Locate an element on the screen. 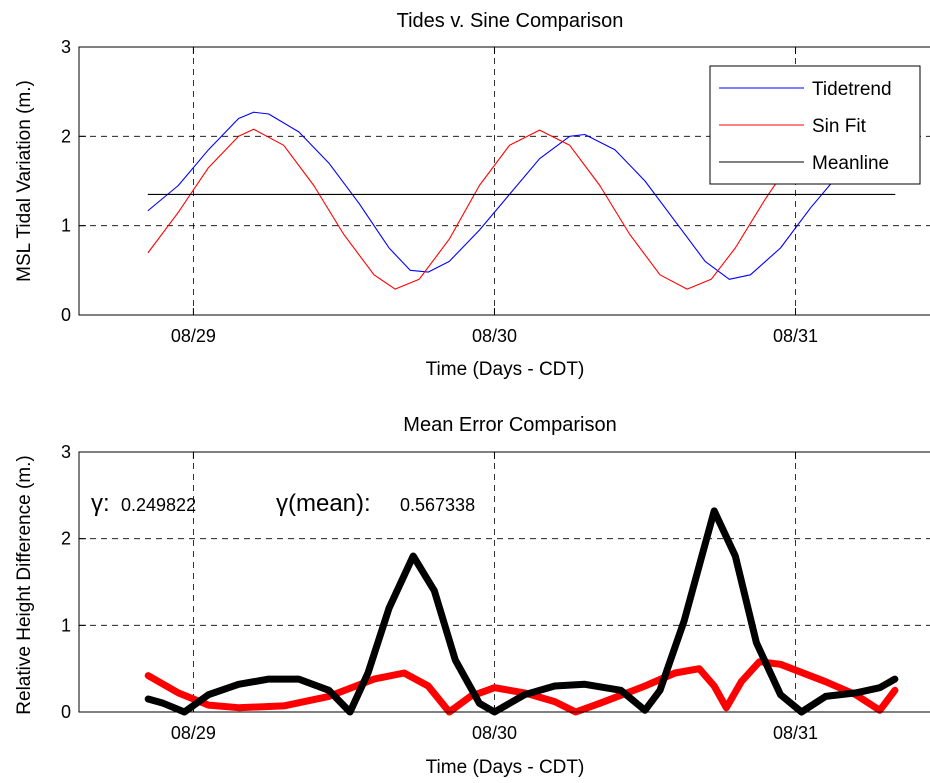 The width and height of the screenshot is (930, 783). error-ylabel: Relative Height Difference (m.) is located at coordinates (24, 584).